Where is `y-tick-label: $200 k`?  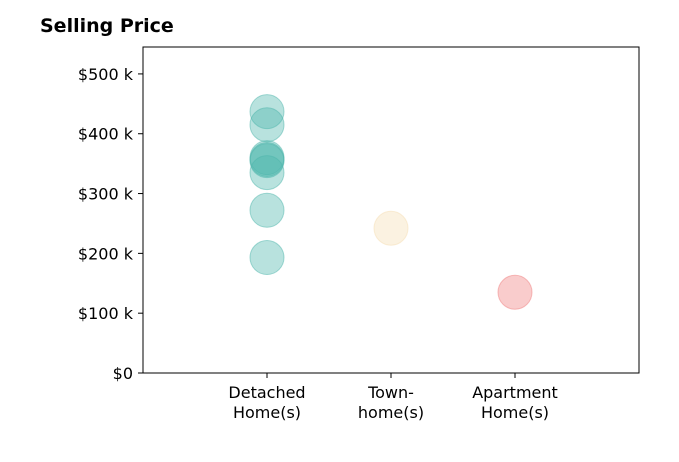
y-tick-label: $200 k is located at coordinates (106, 253).